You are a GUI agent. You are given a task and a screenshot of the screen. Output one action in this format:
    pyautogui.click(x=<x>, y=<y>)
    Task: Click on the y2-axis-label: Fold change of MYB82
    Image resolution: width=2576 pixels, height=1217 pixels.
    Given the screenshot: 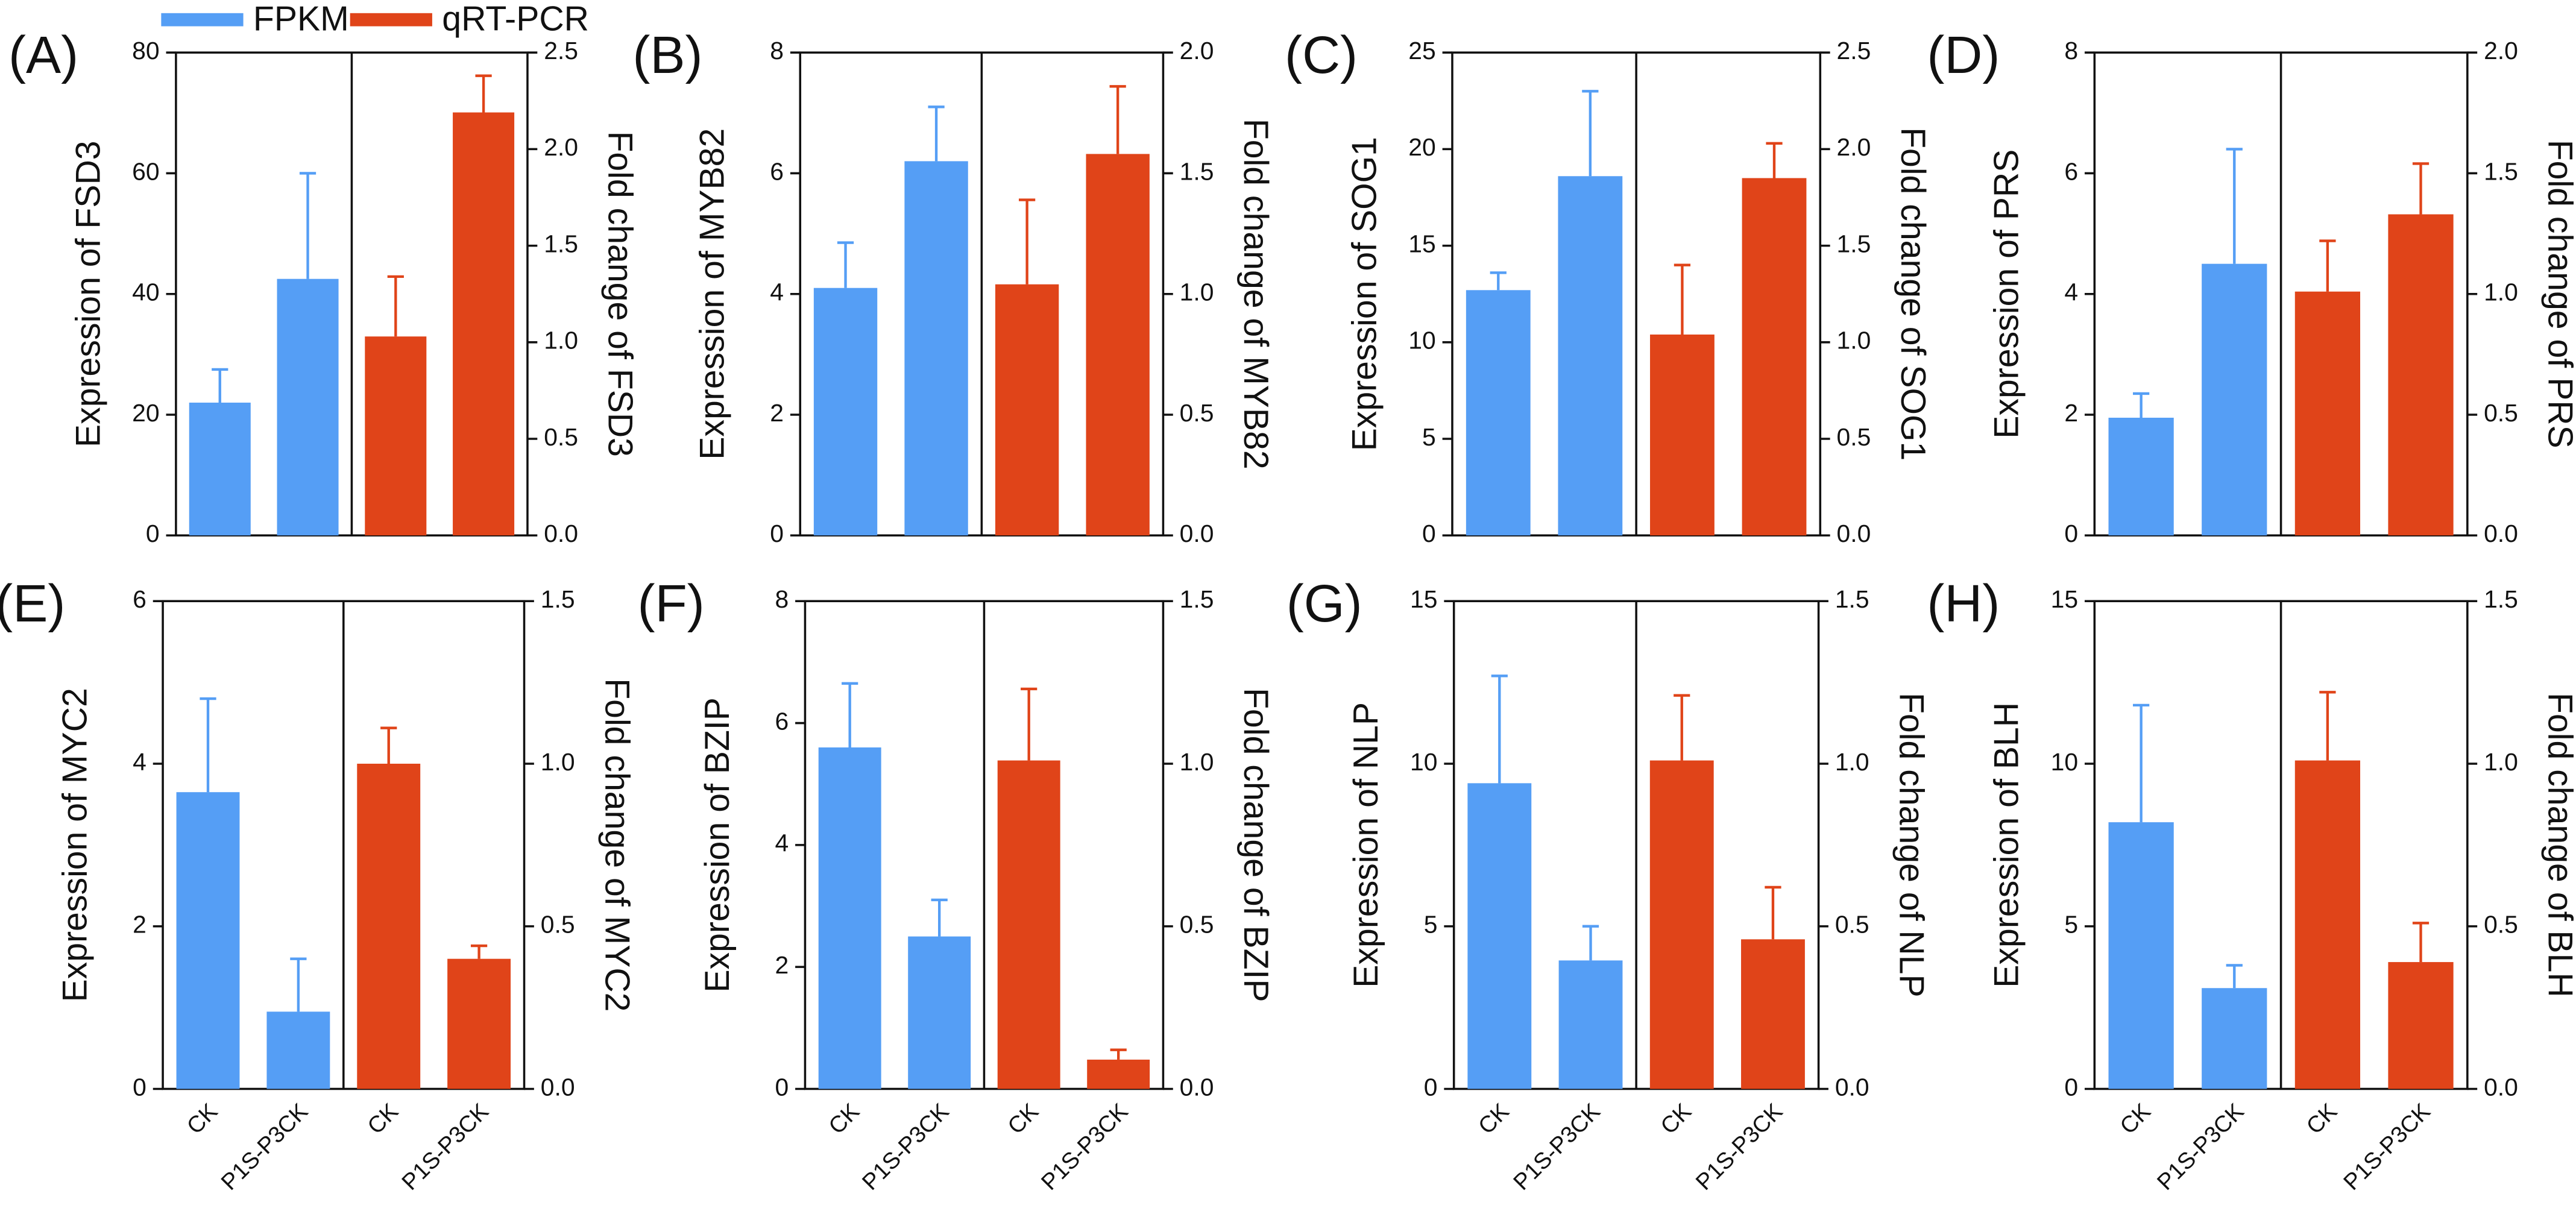 What is the action you would take?
    pyautogui.click(x=1255, y=294)
    